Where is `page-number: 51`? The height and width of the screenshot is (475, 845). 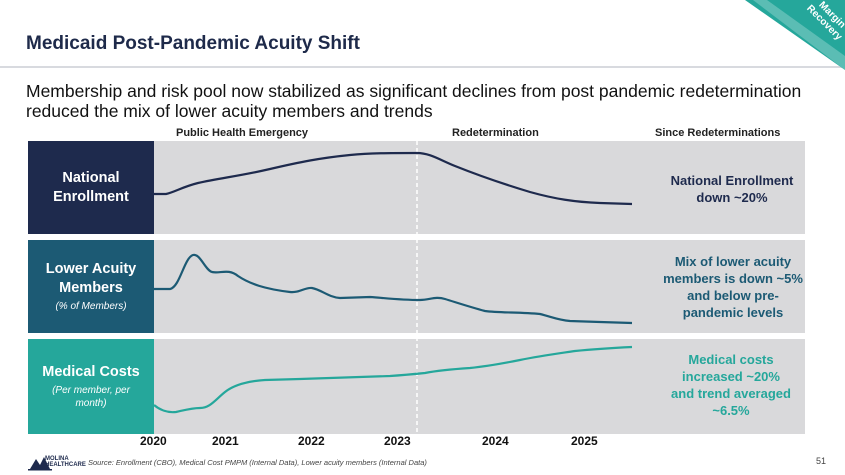
page-number: 51 is located at coordinates (821, 461).